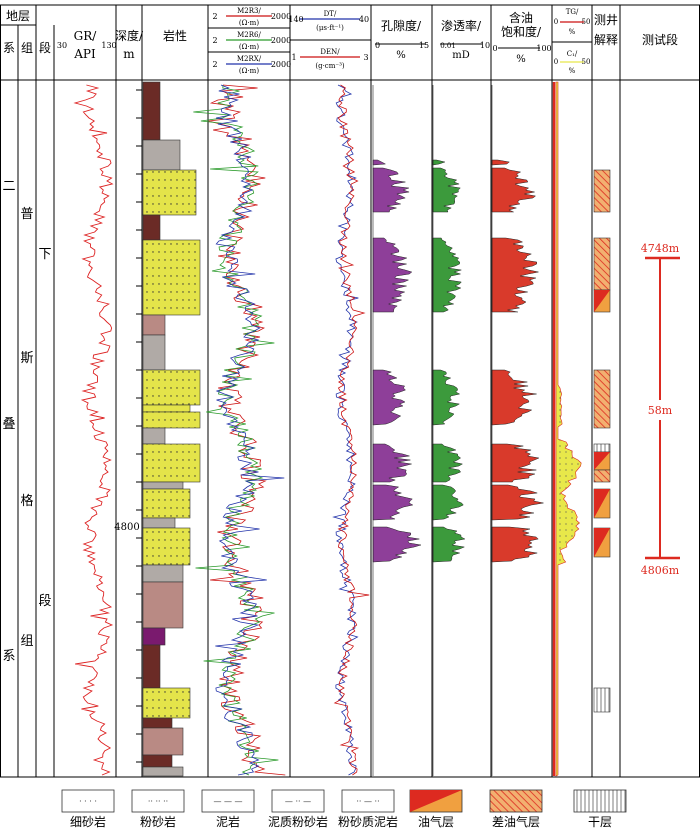  What do you see at coordinates (214, 64) in the screenshot?
I see `res-curve-3-min: 2` at bounding box center [214, 64].